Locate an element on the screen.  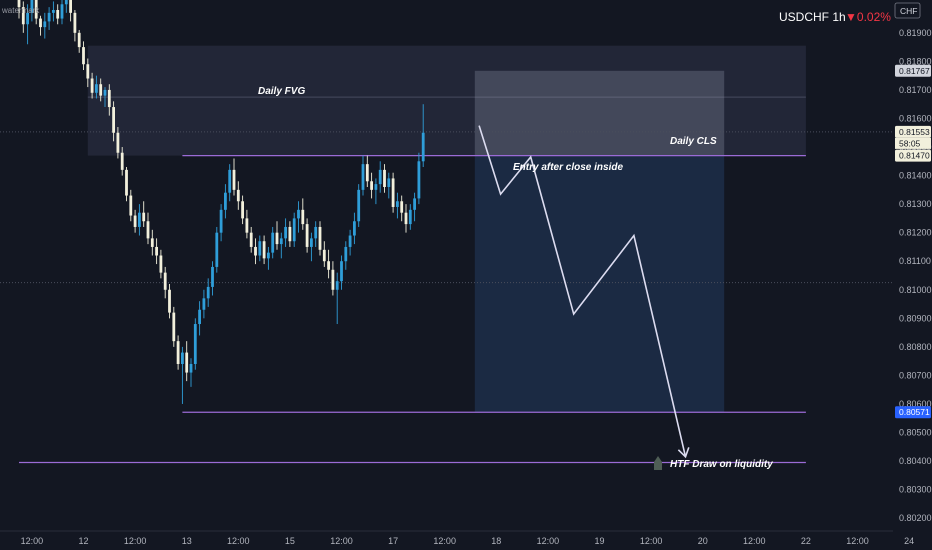
symbol-label: USDCHF 1h is located at coordinates (812, 17).